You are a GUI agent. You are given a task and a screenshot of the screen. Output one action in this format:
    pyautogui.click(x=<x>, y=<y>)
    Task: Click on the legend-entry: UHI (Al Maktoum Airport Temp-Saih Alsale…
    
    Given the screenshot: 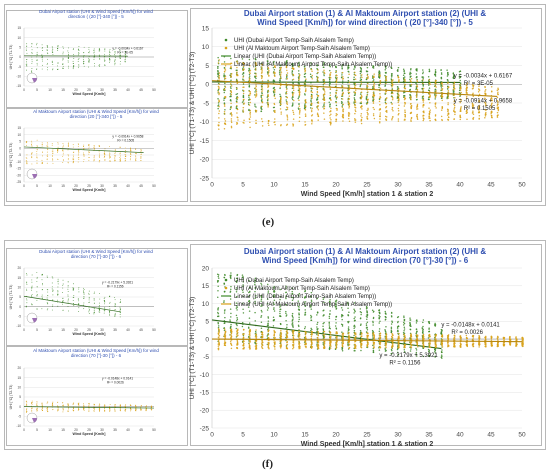 What is the action you would take?
    pyautogui.click(x=302, y=49)
    